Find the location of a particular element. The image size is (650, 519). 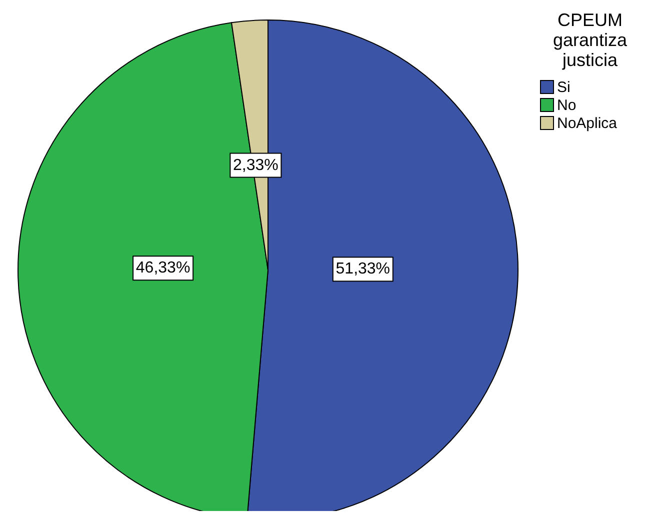

legend-label: NoAplica is located at coordinates (587, 123).